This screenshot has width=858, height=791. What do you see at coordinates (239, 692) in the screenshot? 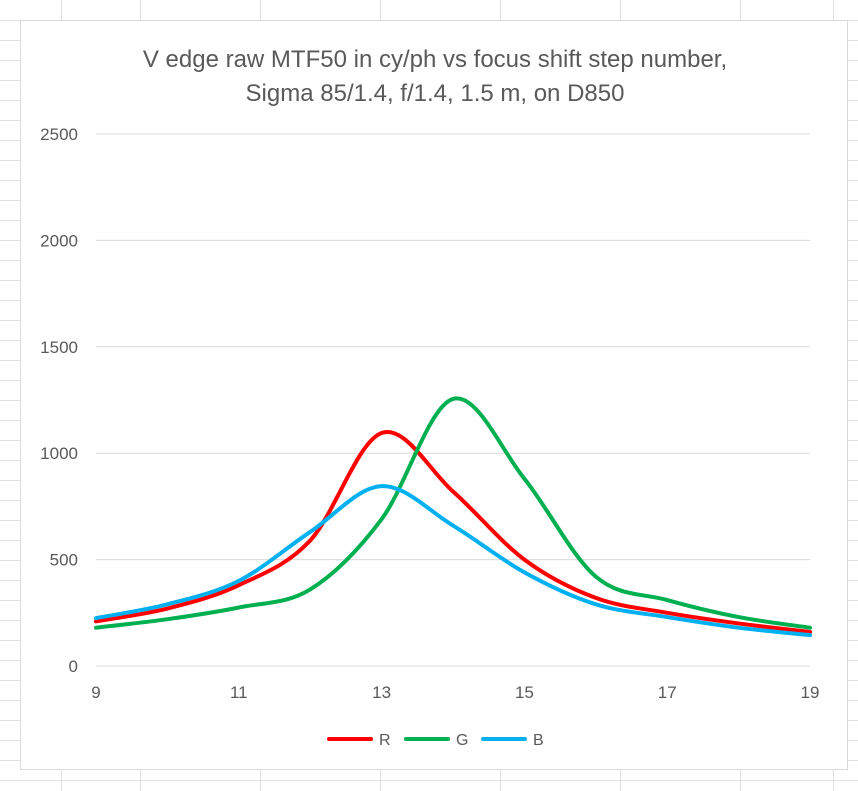
I see `x-tick-label: 11` at bounding box center [239, 692].